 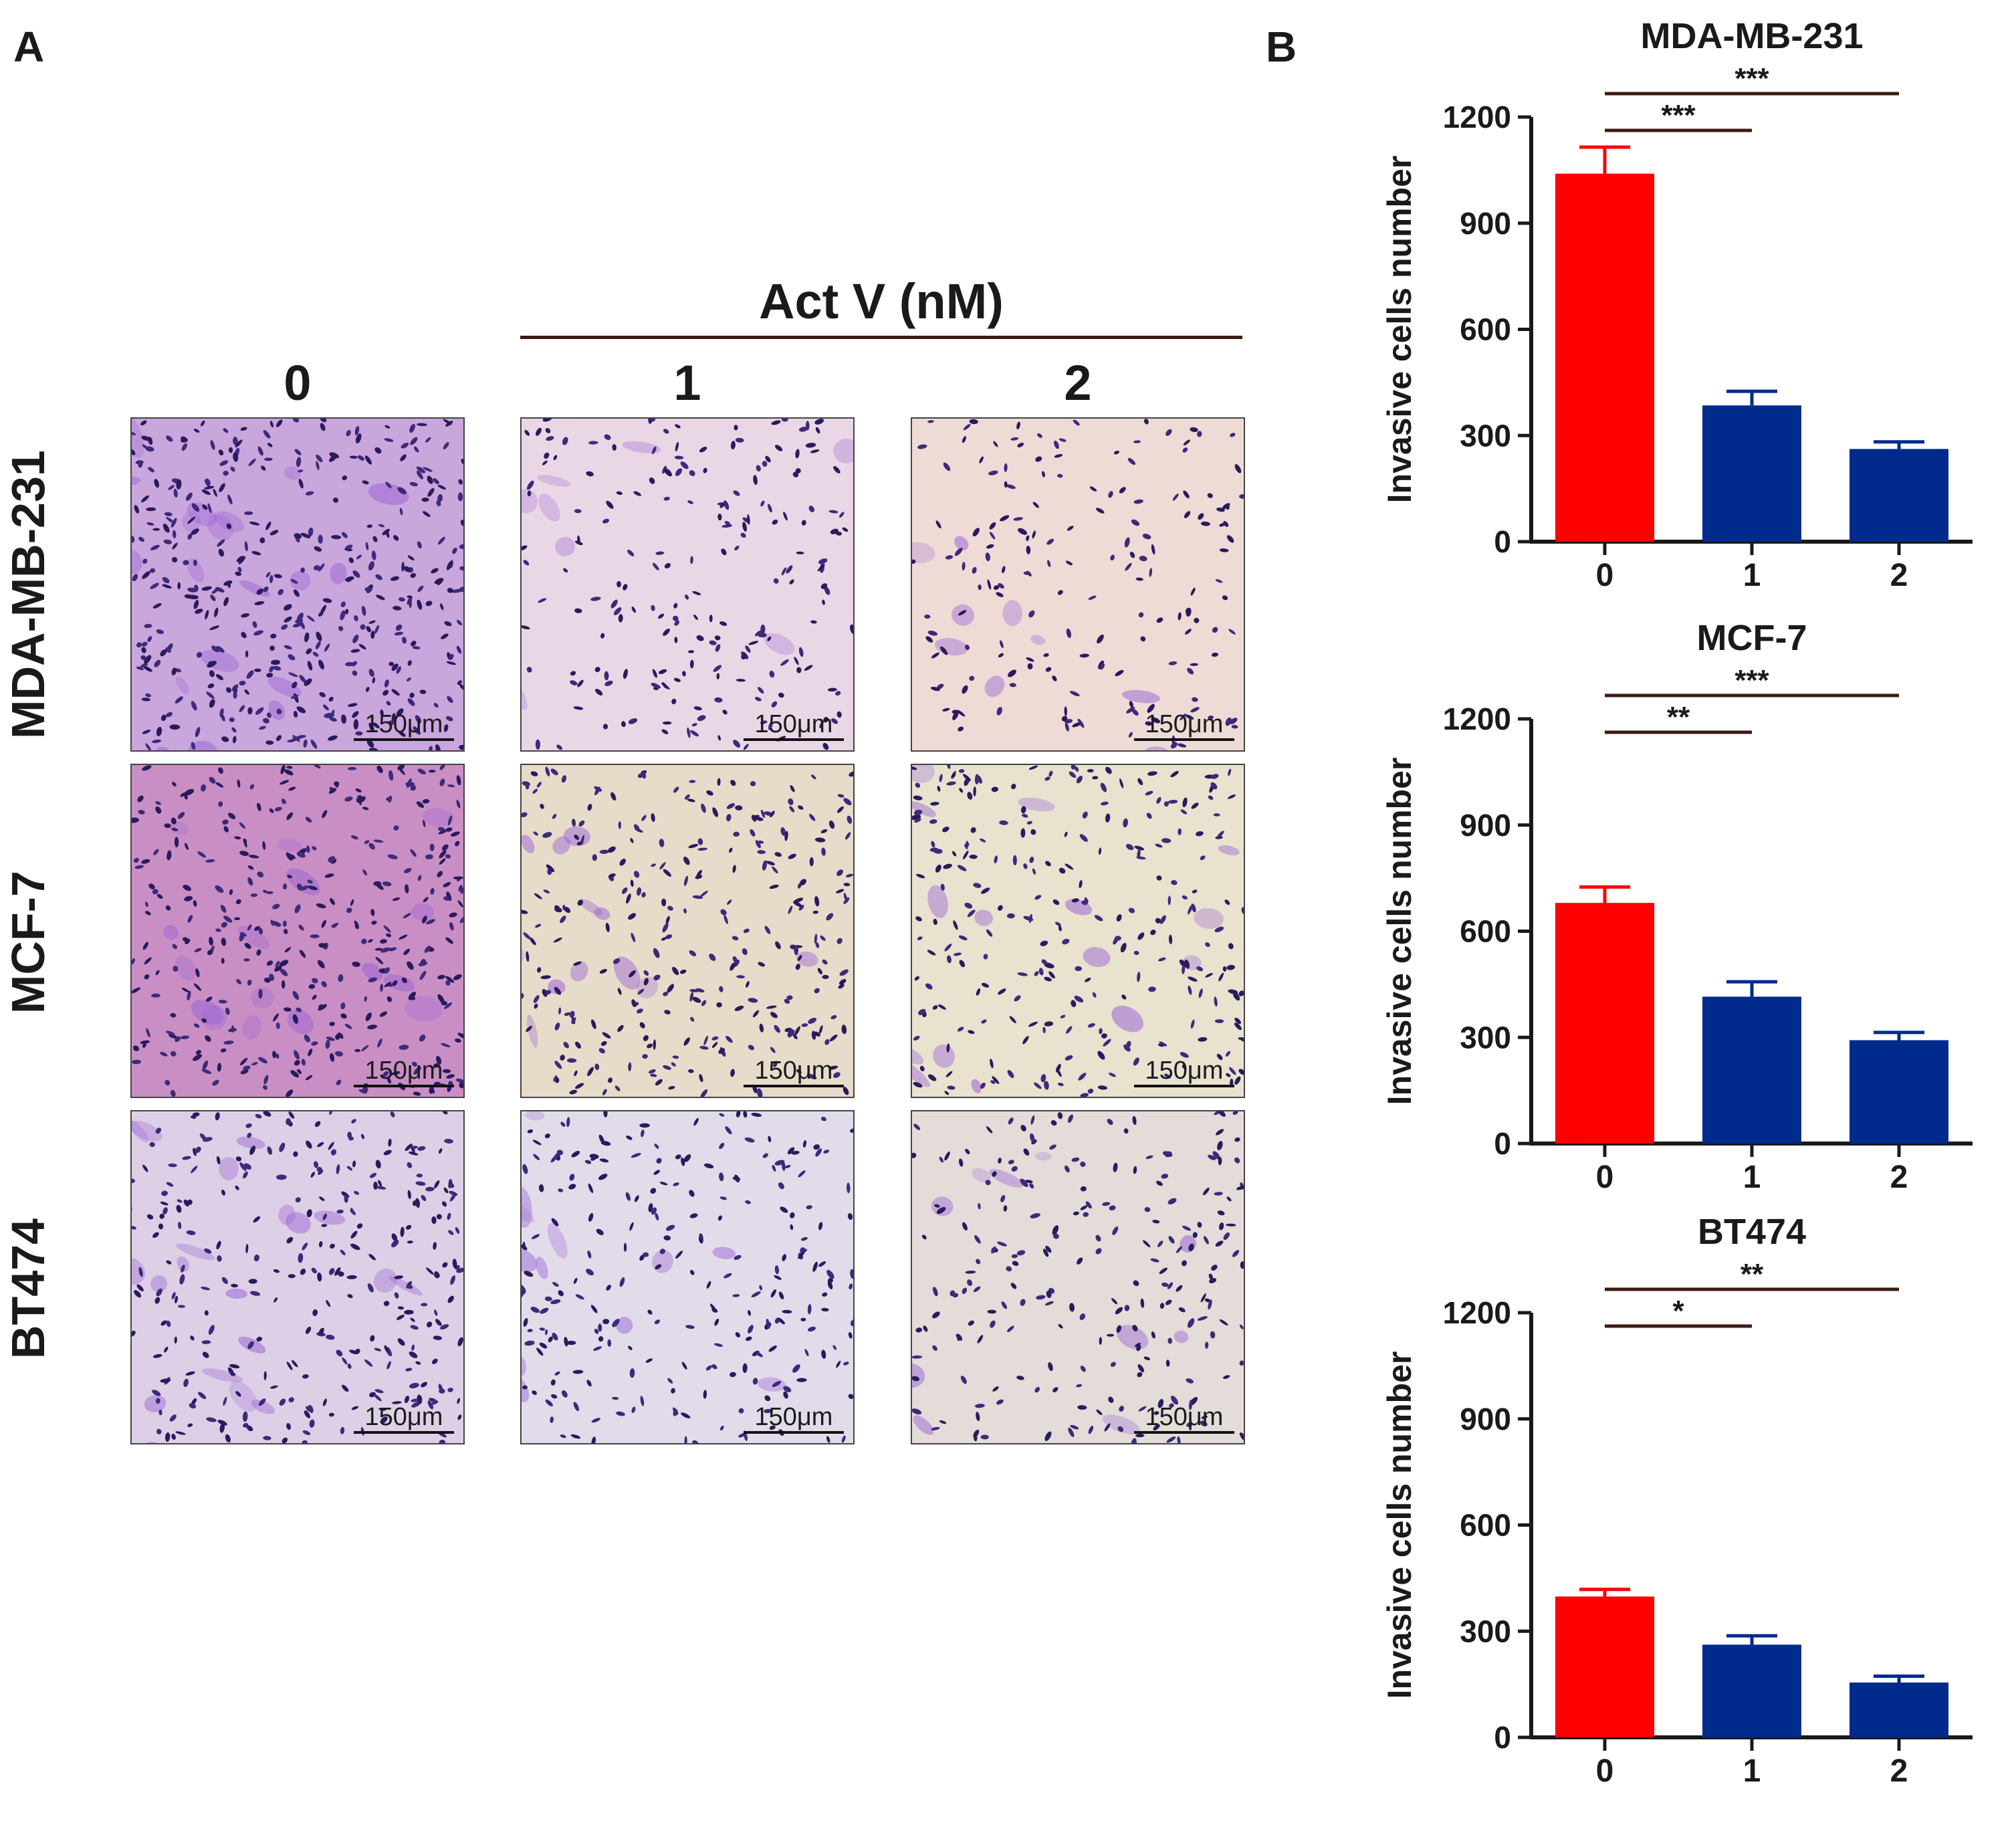 What do you see at coordinates (794, 1419) in the screenshot?
I see `scale-bar: 150μm` at bounding box center [794, 1419].